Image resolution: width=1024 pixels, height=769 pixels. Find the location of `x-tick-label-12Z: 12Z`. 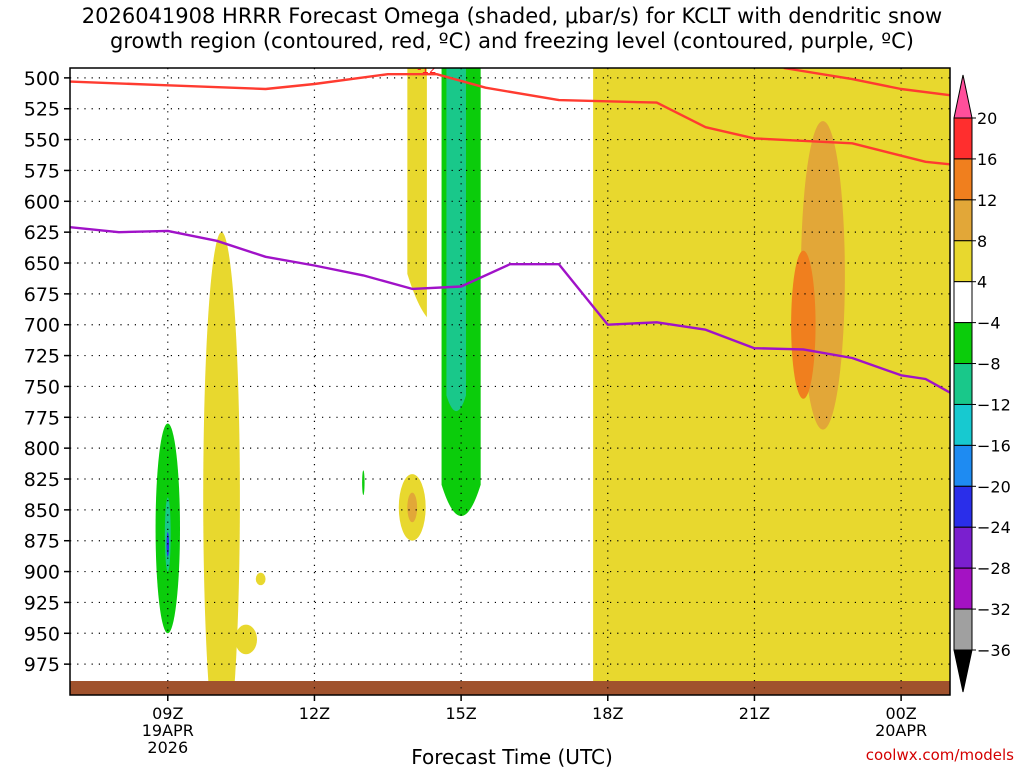

x-tick-label-12Z: 12Z is located at coordinates (314, 713).